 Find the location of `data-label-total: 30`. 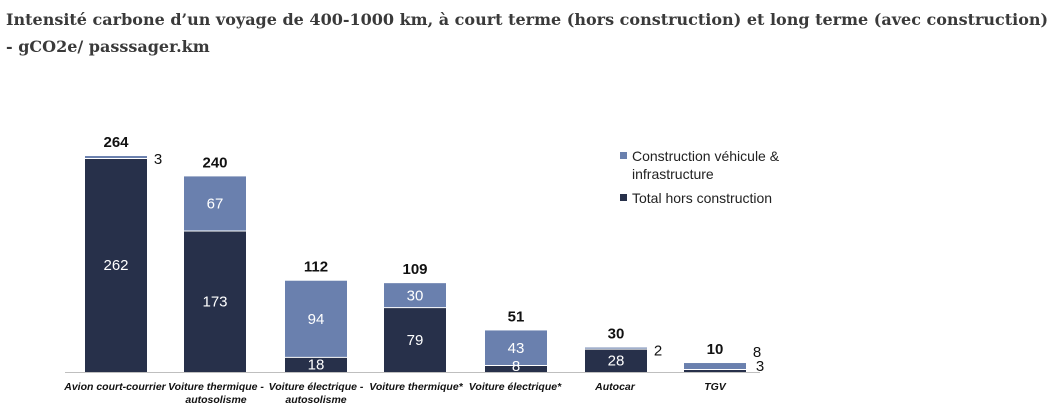

data-label-total: 30 is located at coordinates (616, 334).